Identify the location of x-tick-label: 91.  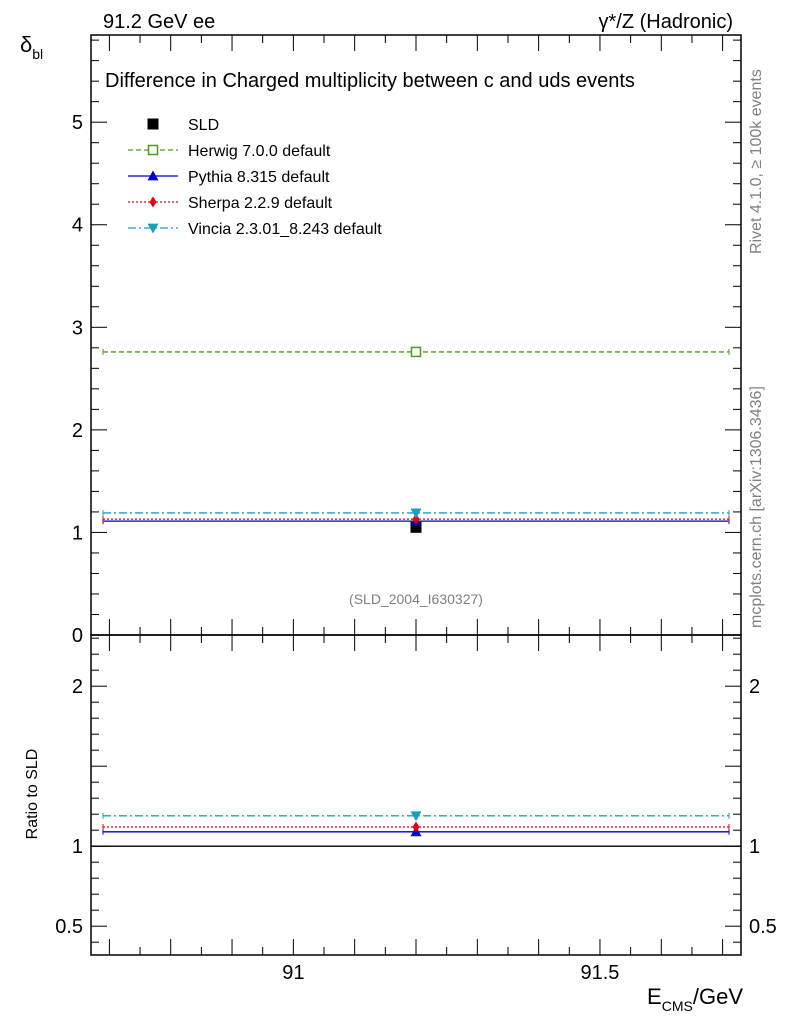
(293, 973).